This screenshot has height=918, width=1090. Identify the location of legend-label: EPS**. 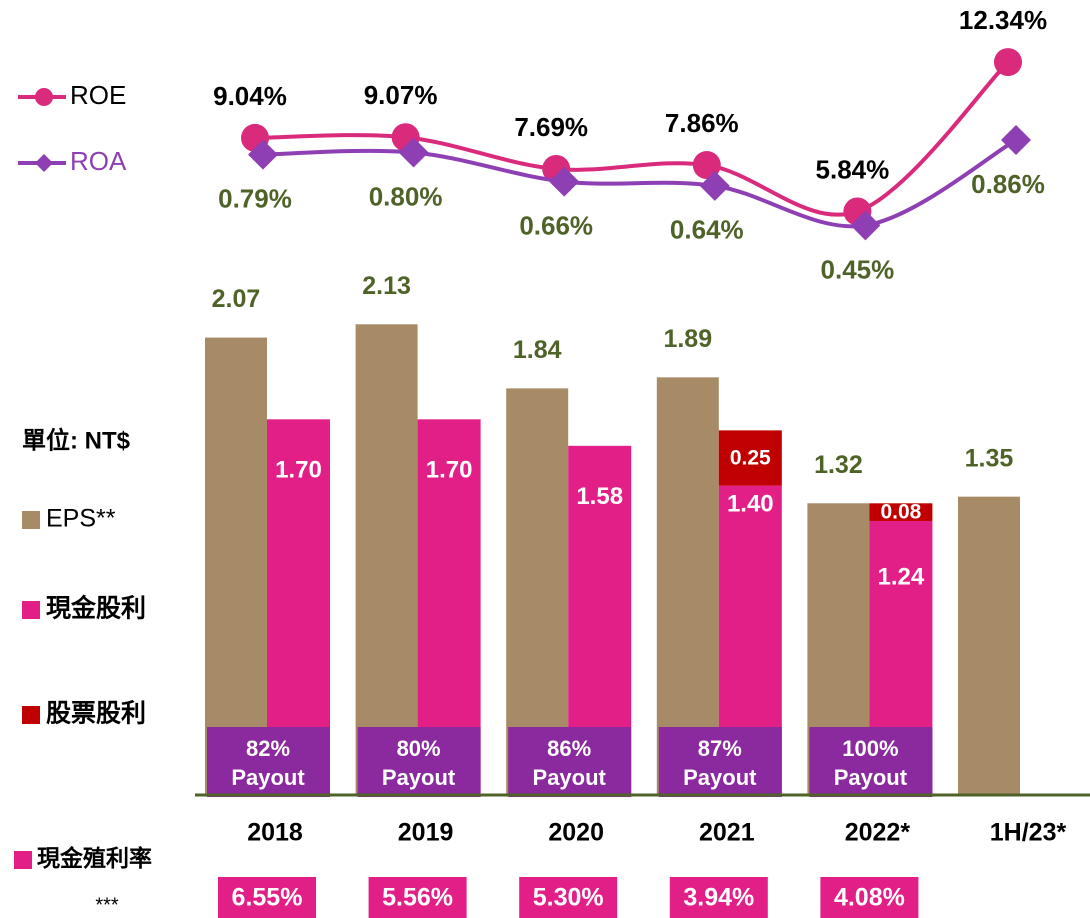
(81, 519).